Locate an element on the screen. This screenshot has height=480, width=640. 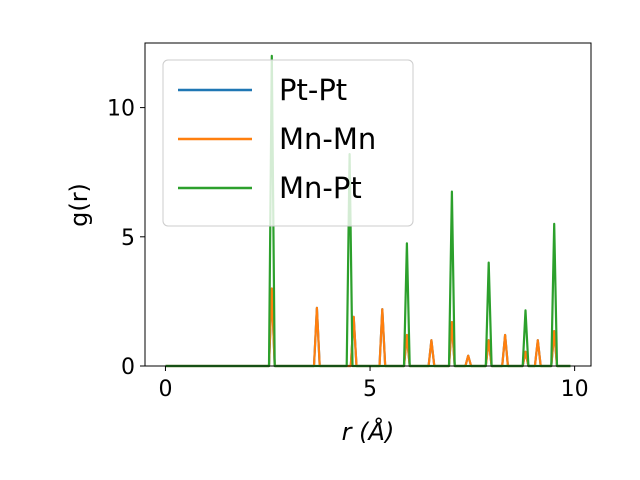
y-tick-label: 5 is located at coordinates (128, 238).